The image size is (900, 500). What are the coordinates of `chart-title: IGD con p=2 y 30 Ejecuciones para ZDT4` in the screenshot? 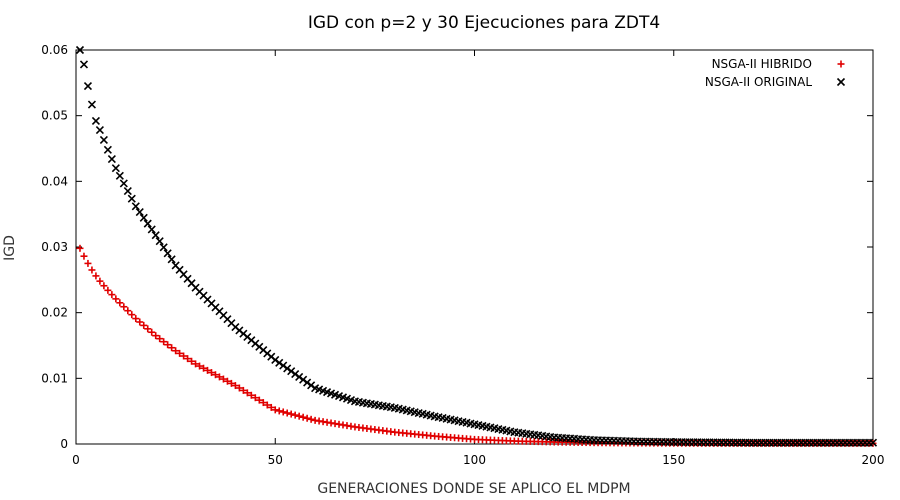 It's located at (484, 23).